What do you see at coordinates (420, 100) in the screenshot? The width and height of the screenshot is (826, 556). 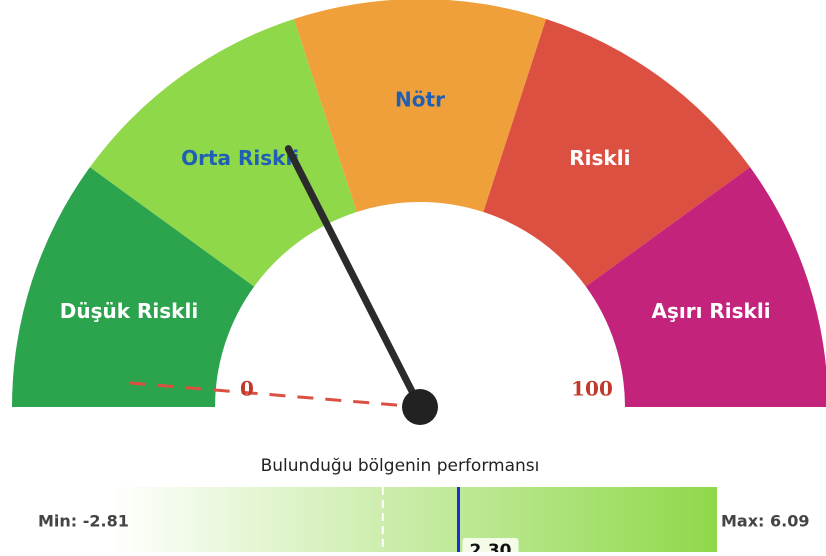 I see `band-label: Nötr` at bounding box center [420, 100].